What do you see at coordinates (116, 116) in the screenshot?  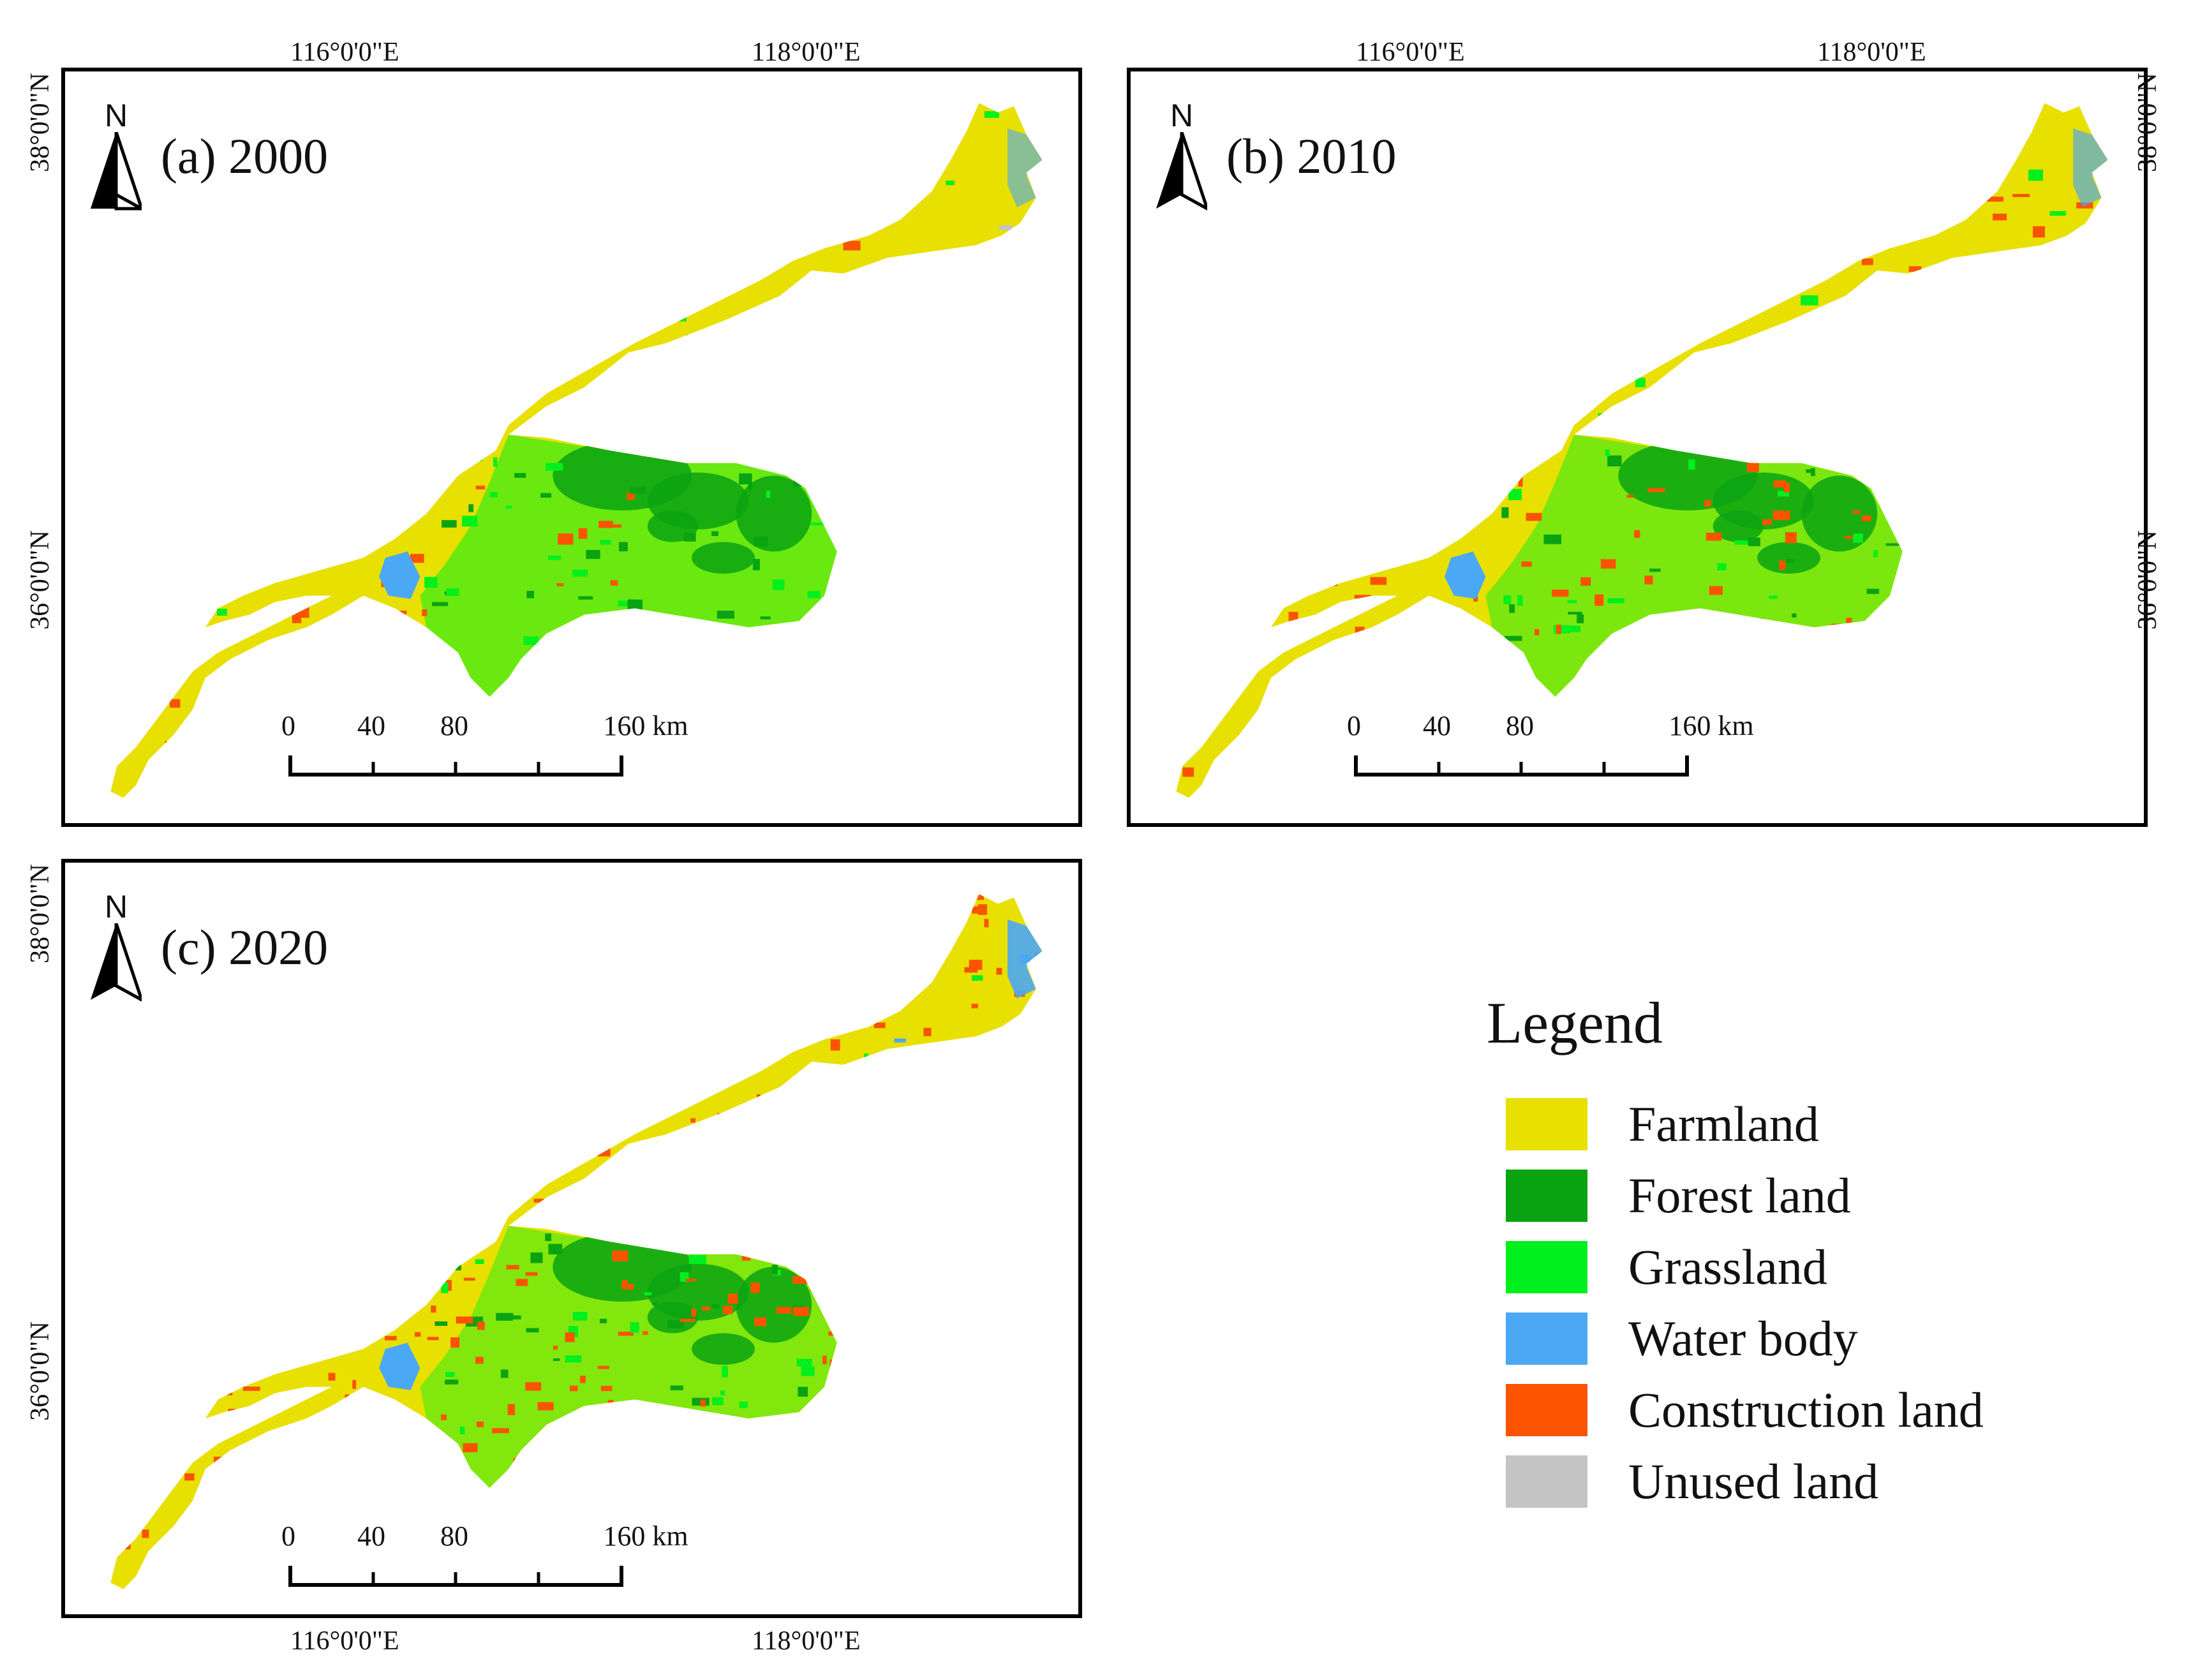 I see `north-label: N` at bounding box center [116, 116].